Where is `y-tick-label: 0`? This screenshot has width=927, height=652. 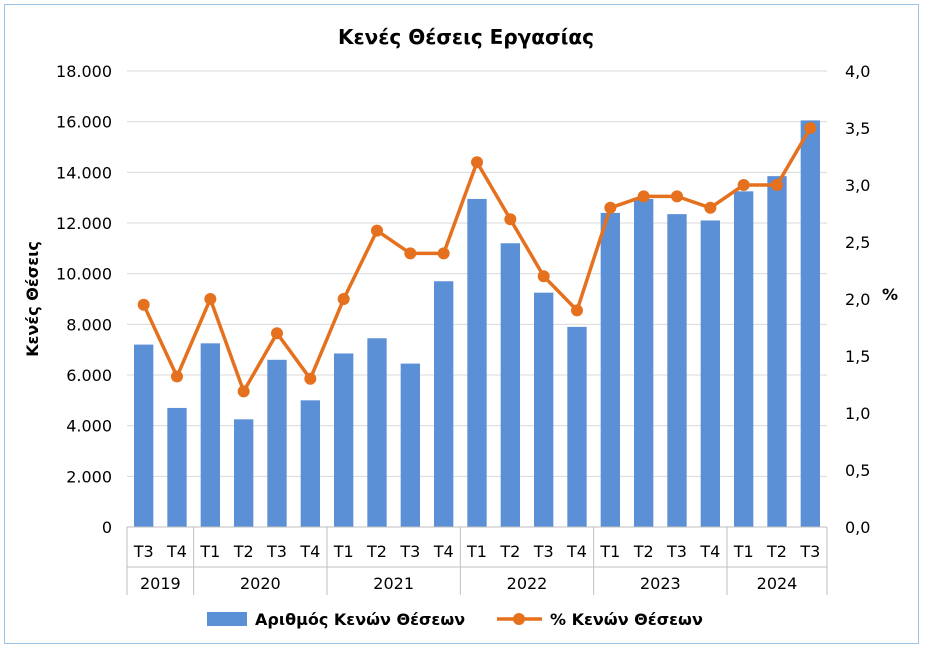 y-tick-label: 0 is located at coordinates (107, 527).